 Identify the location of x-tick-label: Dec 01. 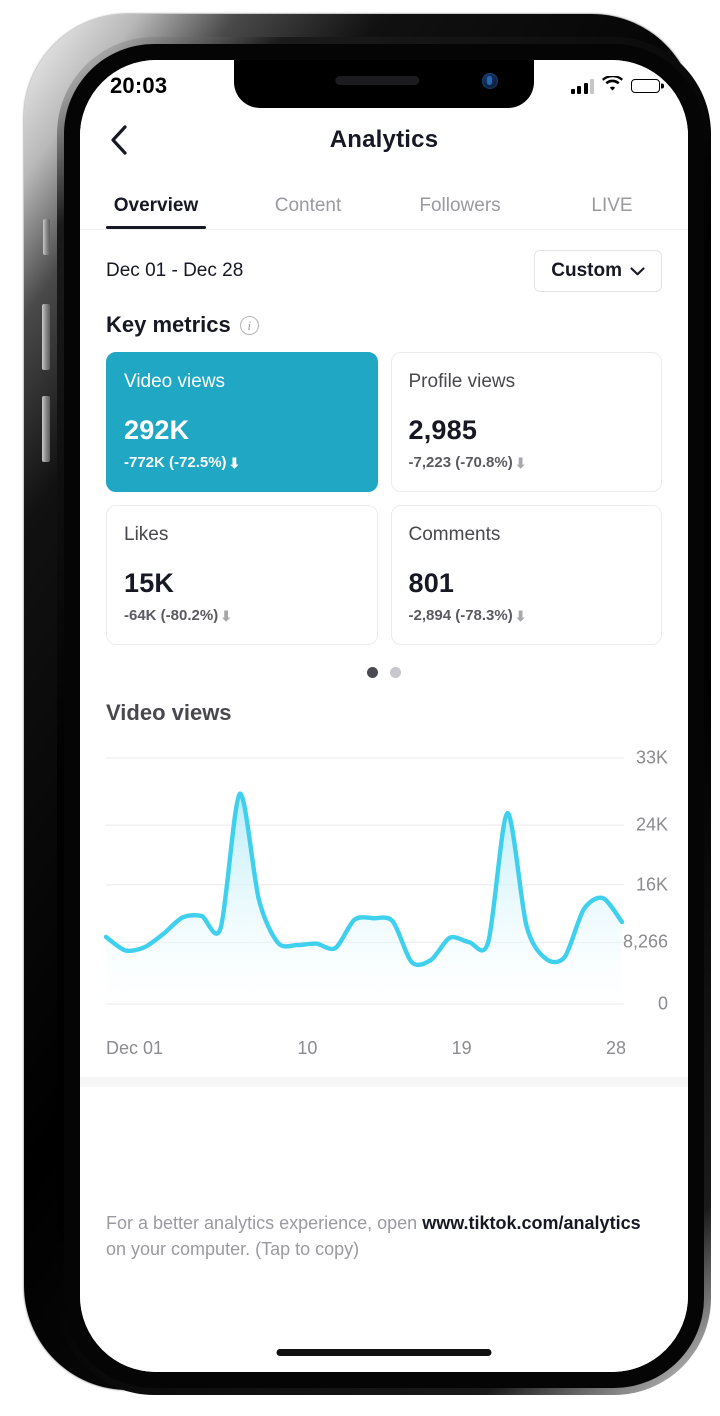
(135, 1048).